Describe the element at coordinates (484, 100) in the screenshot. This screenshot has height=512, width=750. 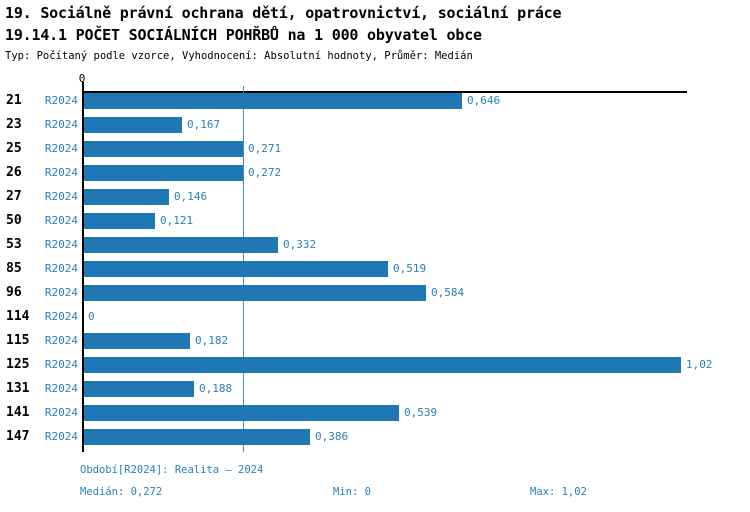
I see `bar-value-label: 0,646` at that location.